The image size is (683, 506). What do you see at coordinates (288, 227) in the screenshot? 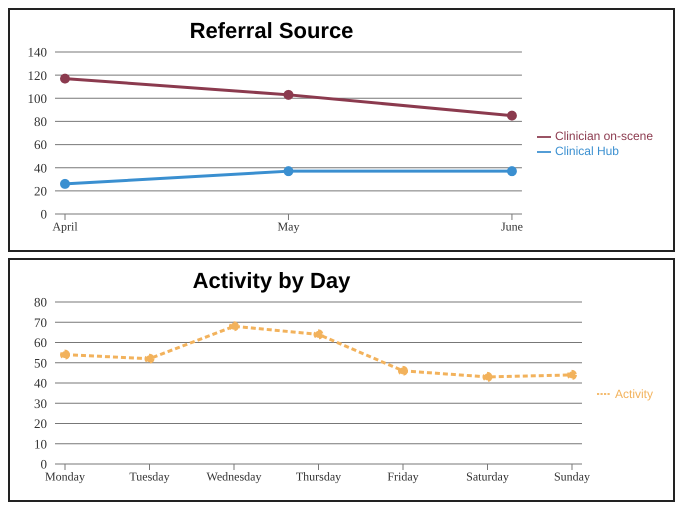
I see `x-tick-label: May` at bounding box center [288, 227].